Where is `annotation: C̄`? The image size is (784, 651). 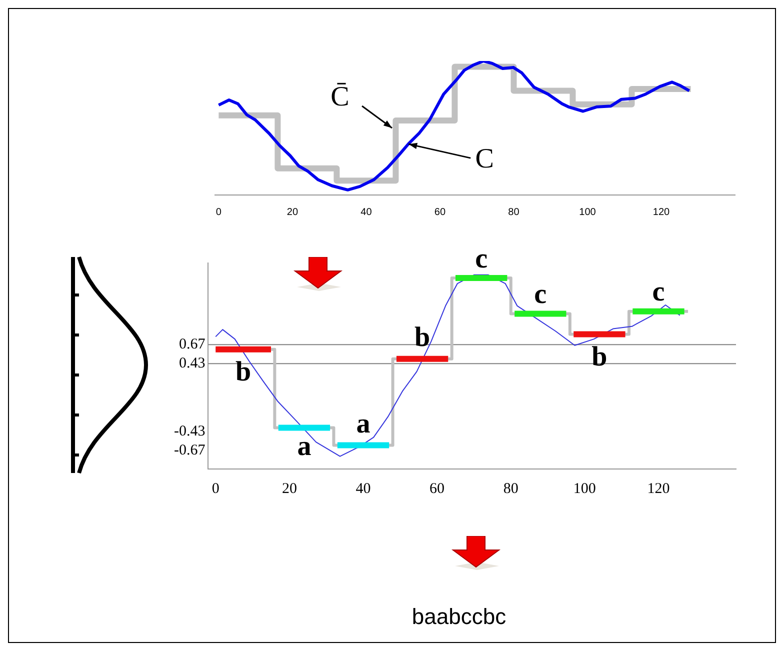 annotation: C̄ is located at coordinates (340, 96).